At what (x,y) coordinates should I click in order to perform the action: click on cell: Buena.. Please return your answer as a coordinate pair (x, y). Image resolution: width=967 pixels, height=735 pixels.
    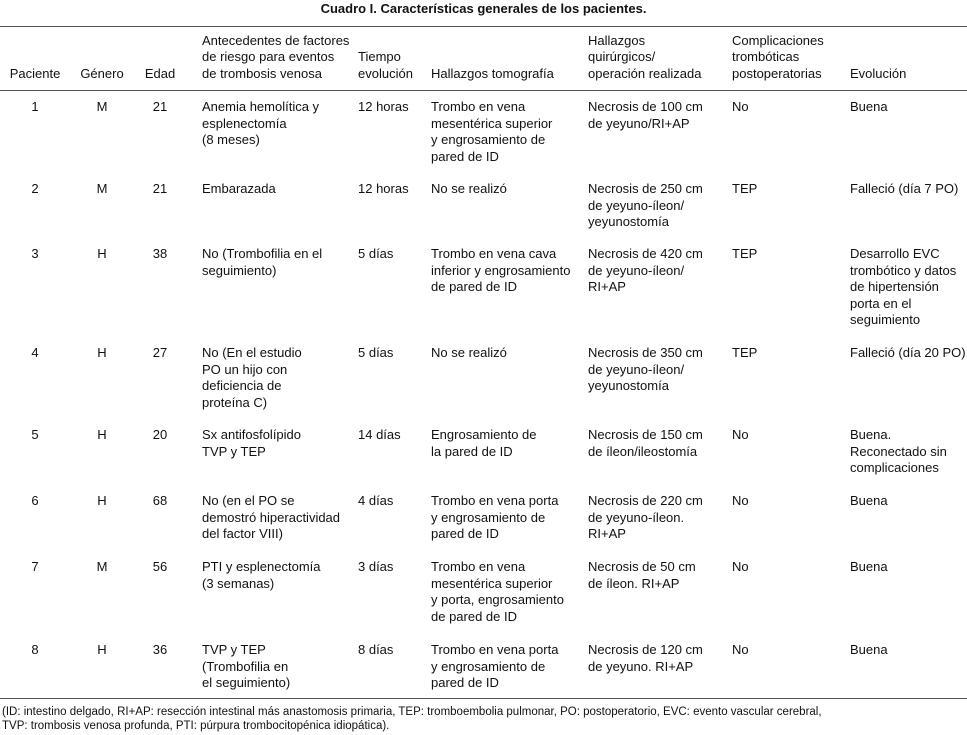
    Looking at the image, I should click on (871, 434).